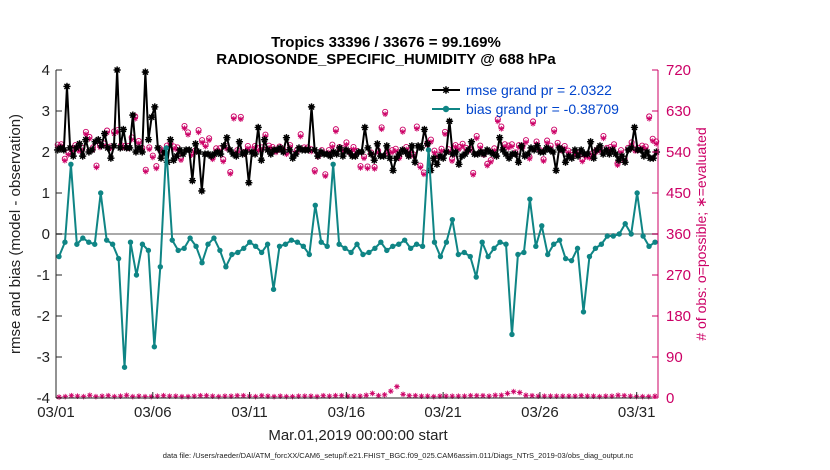 This screenshot has height=470, width=830. I want to click on y-tick-left-label: -4, so click(43, 398).